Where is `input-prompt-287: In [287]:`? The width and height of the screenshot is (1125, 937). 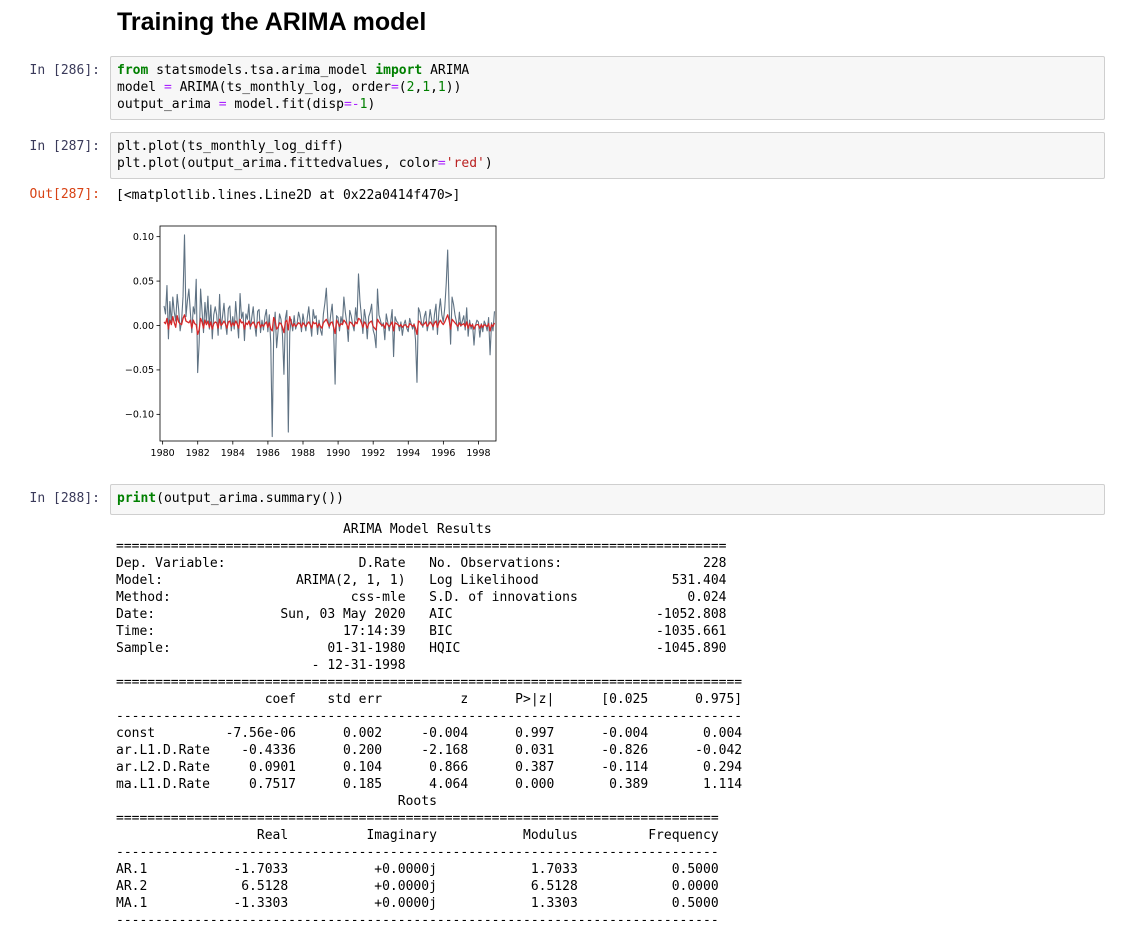 input-prompt-287: In [287]: is located at coordinates (64, 146).